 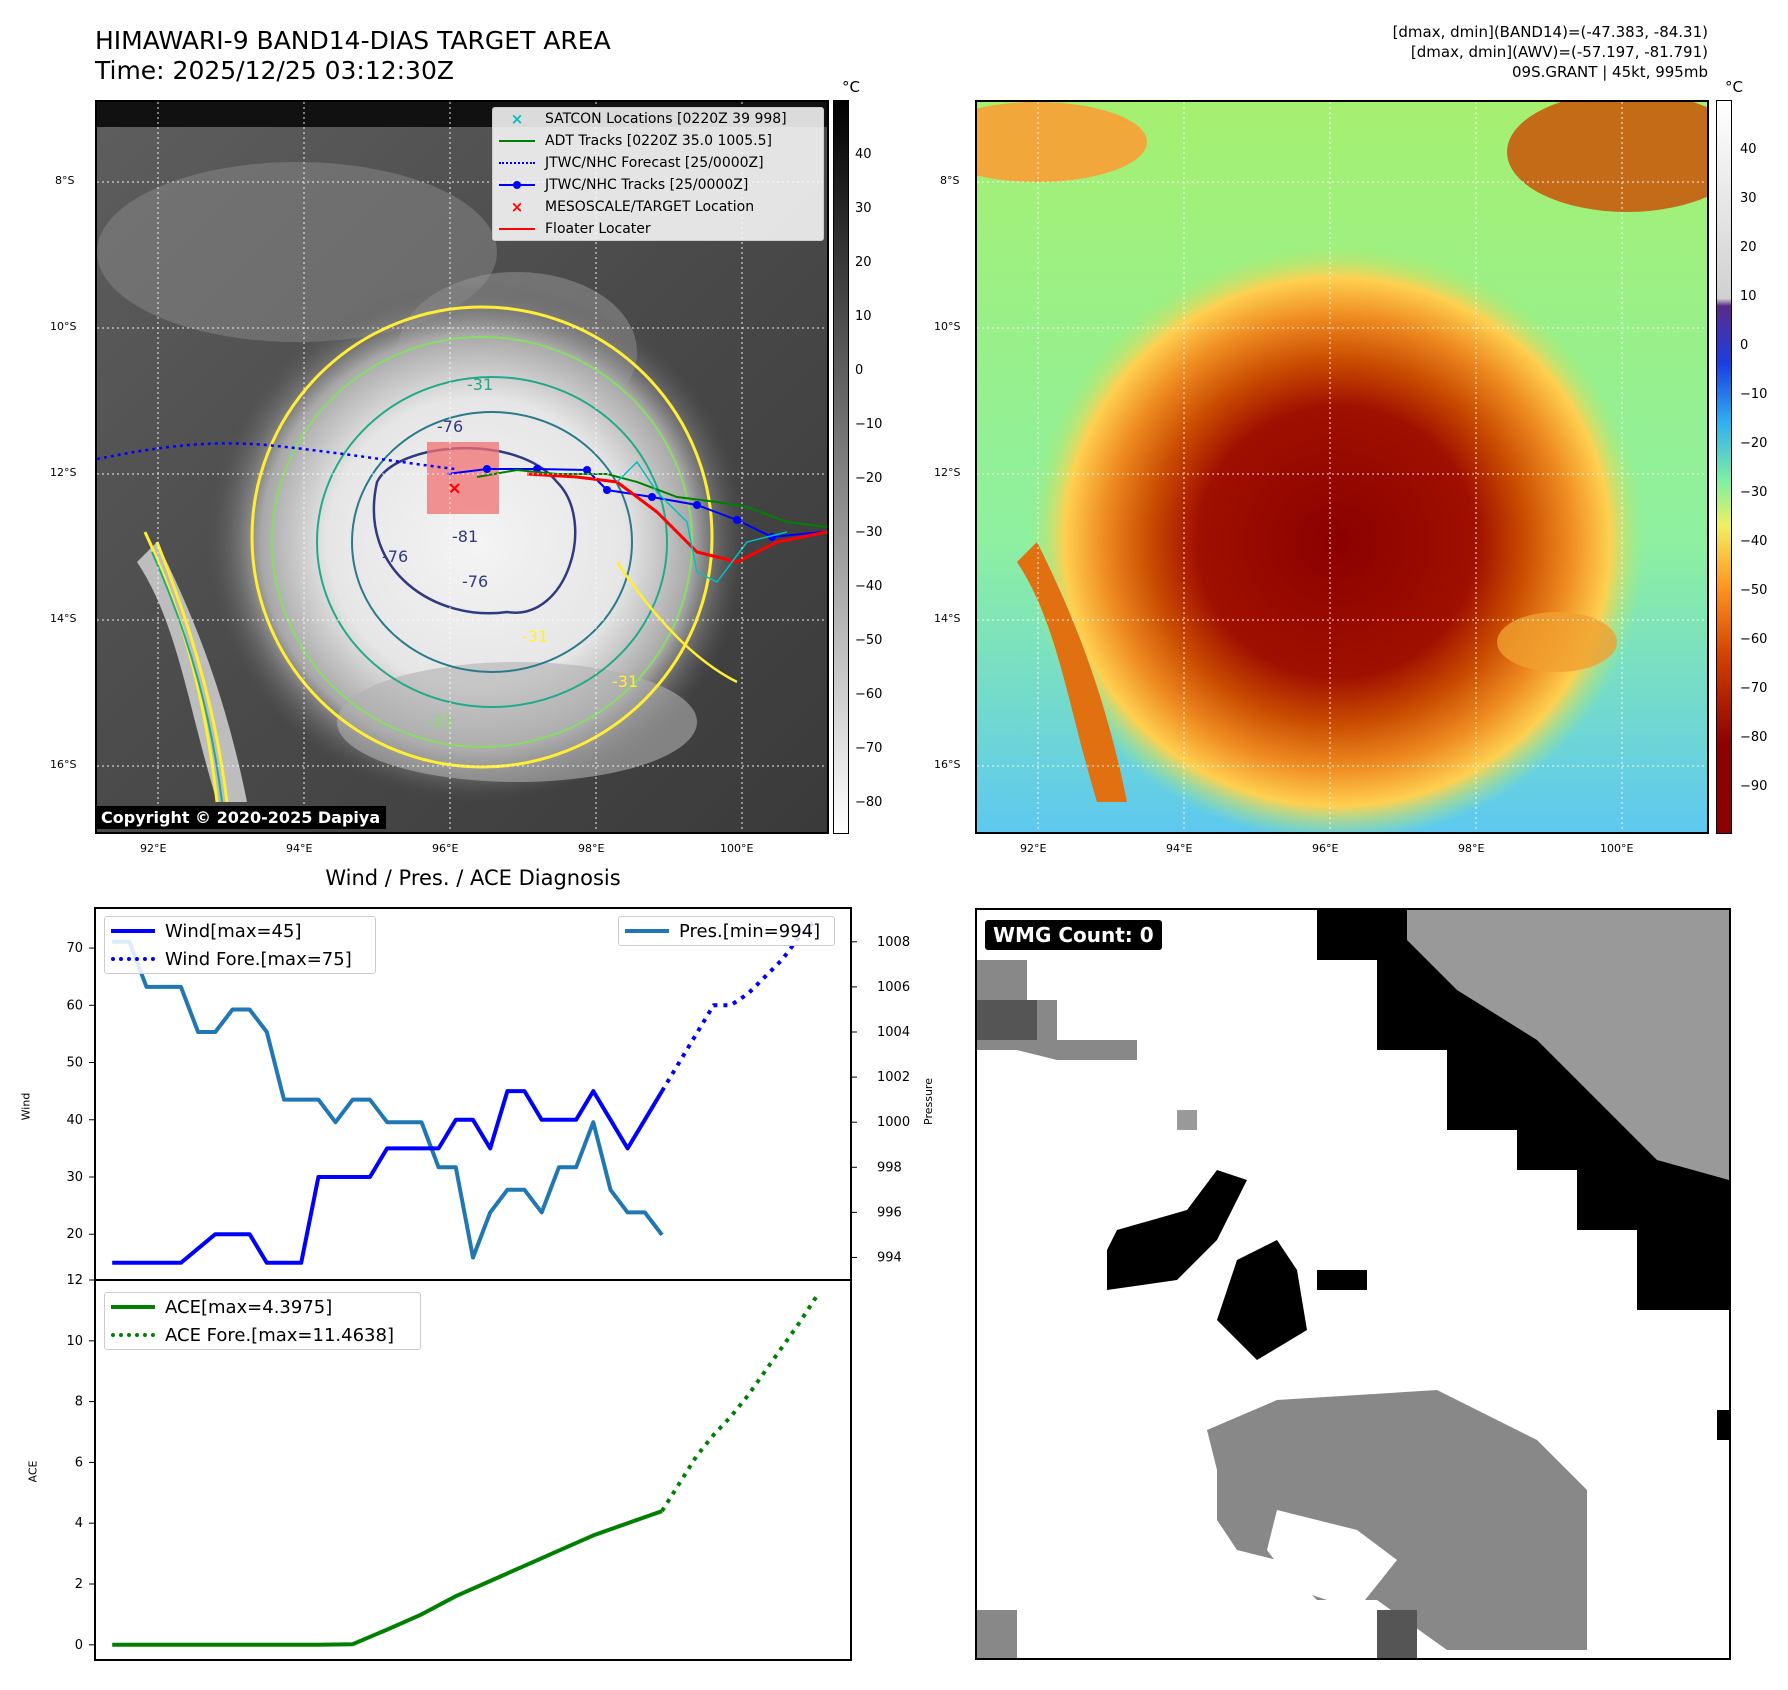 What do you see at coordinates (893, 942) in the screenshot?
I see `pressure-tick-label: 1008` at bounding box center [893, 942].